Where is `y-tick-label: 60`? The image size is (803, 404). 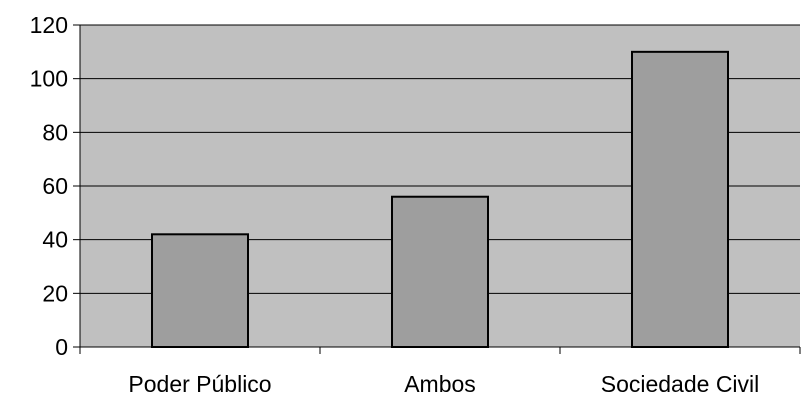 y-tick-label: 60 is located at coordinates (55, 186).